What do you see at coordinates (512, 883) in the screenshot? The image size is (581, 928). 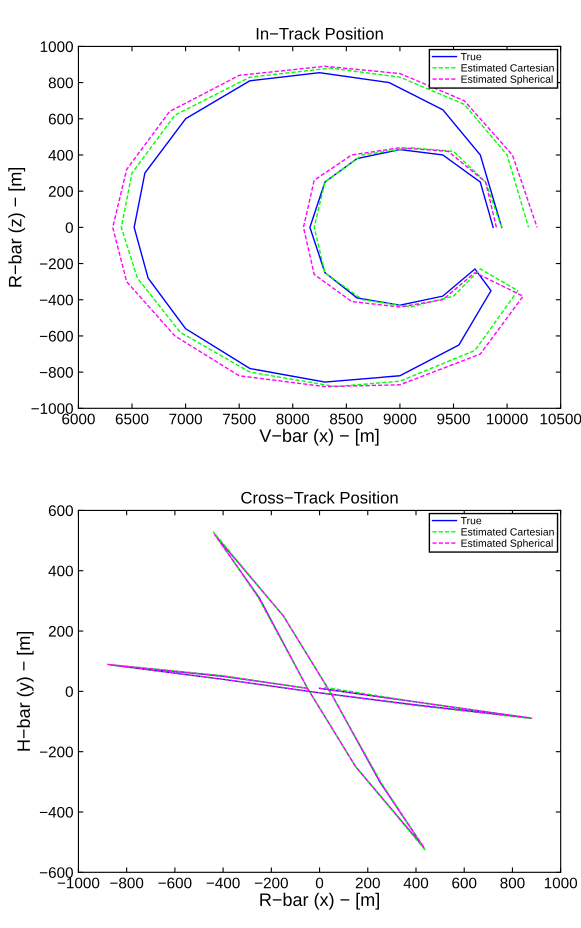 I see `x-tick-label: 800` at bounding box center [512, 883].